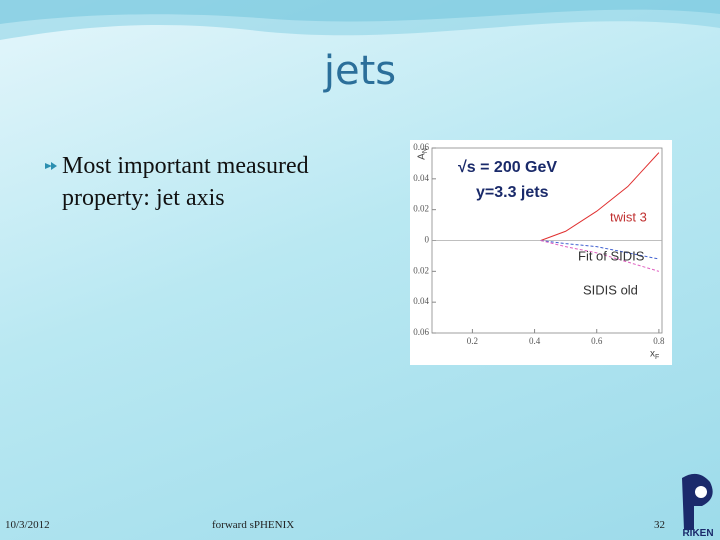  Describe the element at coordinates (512, 192) in the screenshot. I see `annotation: y=3.3 jets` at that location.